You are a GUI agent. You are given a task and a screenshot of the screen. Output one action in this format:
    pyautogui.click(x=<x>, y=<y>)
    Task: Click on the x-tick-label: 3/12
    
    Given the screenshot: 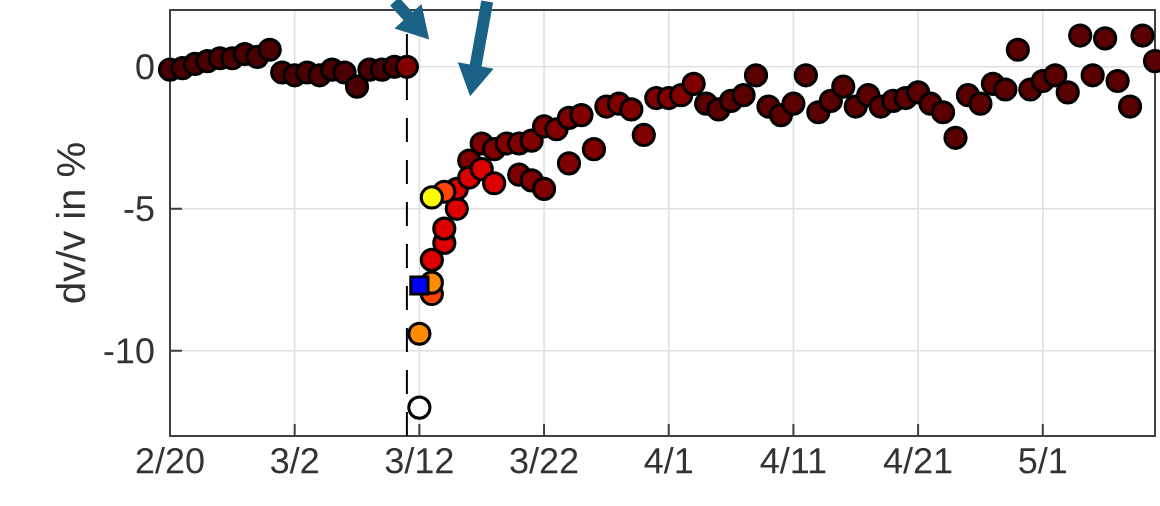 What is the action you would take?
    pyautogui.click(x=419, y=460)
    